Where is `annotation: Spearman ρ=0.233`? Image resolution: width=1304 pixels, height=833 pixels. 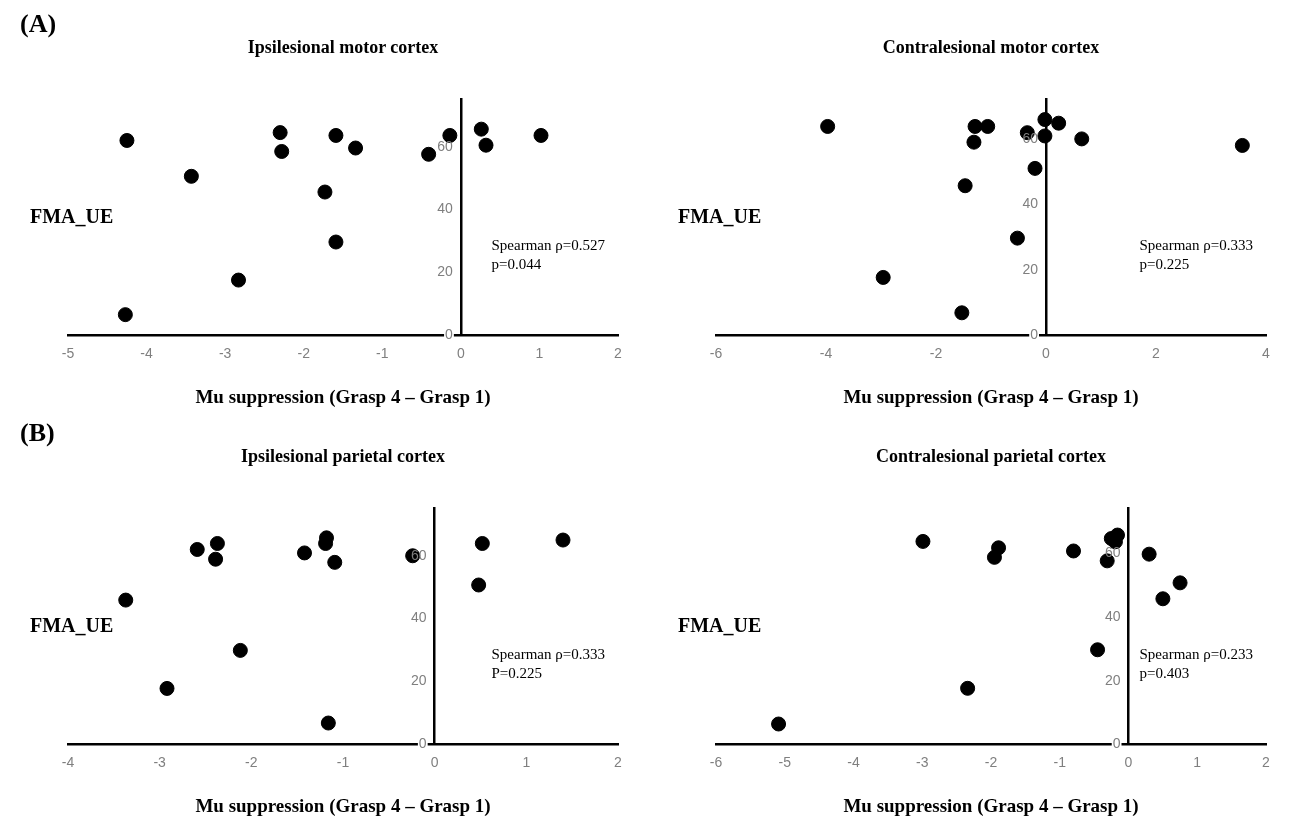
annotation: Spearman ρ=0.233 is located at coordinates (1196, 653).